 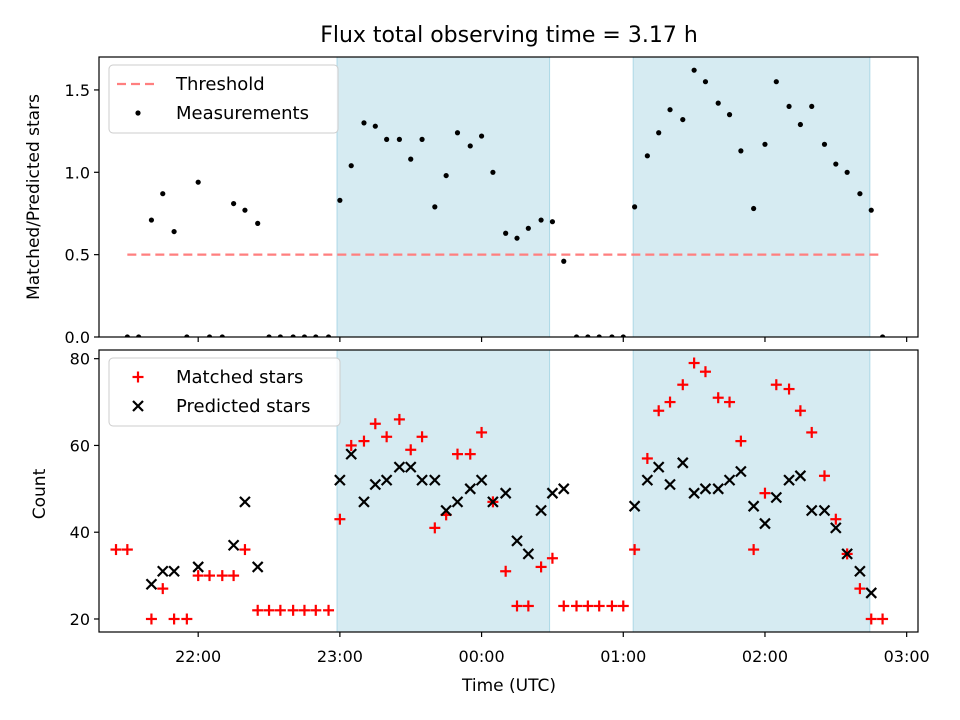 I want to click on y-tick-label: 1.5, so click(x=77, y=90).